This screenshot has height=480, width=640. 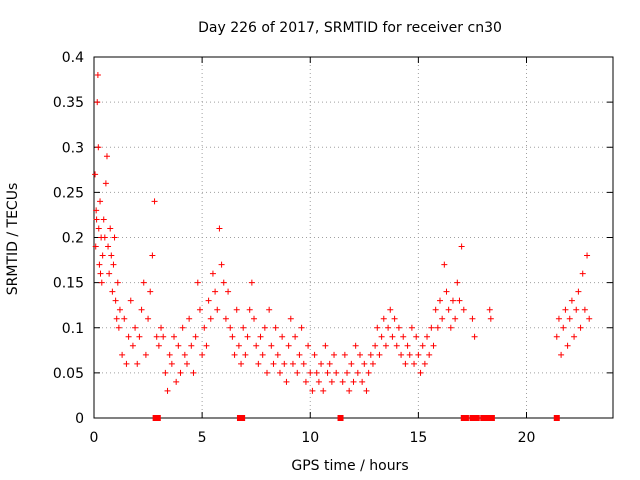 I want to click on y-tick-label: 0.2, so click(x=73, y=239).